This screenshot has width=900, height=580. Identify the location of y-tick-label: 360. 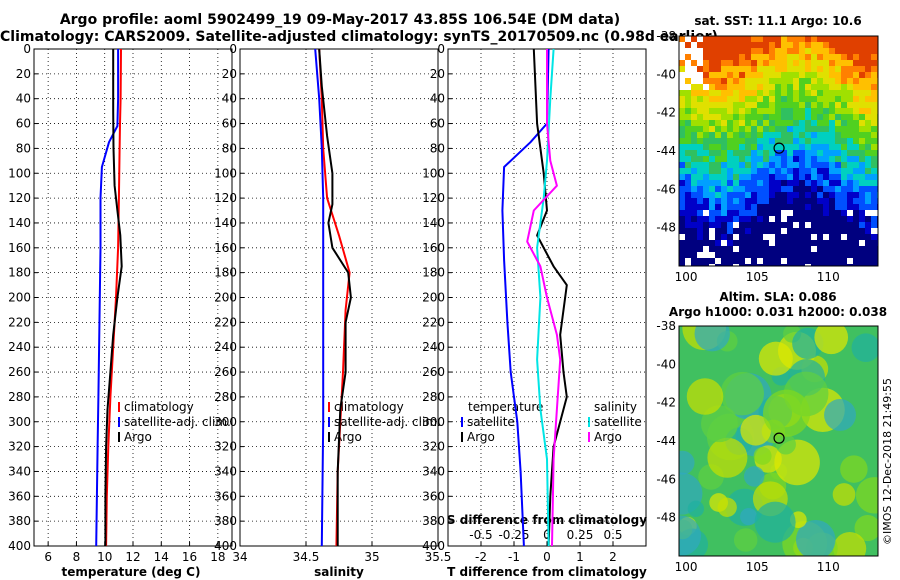
(225, 496).